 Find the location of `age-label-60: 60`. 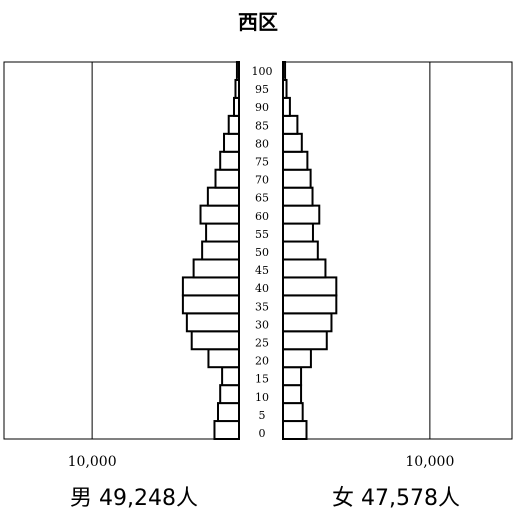

age-label-60: 60 is located at coordinates (262, 216).